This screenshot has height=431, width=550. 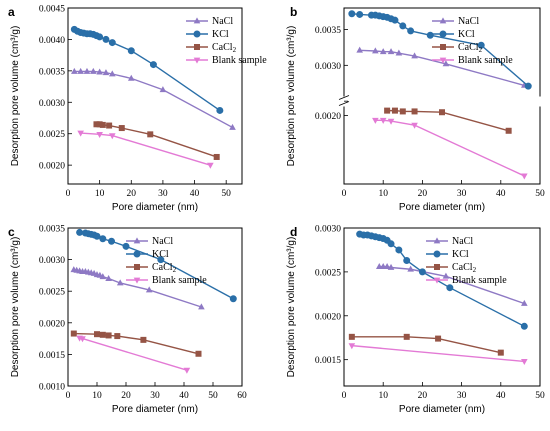 What do you see at coordinates (11, 232) in the screenshot?
I see `panel-letter: c` at bounding box center [11, 232].